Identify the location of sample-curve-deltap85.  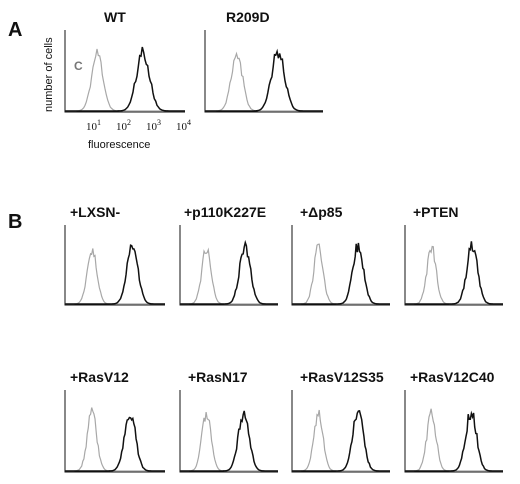
(341, 273).